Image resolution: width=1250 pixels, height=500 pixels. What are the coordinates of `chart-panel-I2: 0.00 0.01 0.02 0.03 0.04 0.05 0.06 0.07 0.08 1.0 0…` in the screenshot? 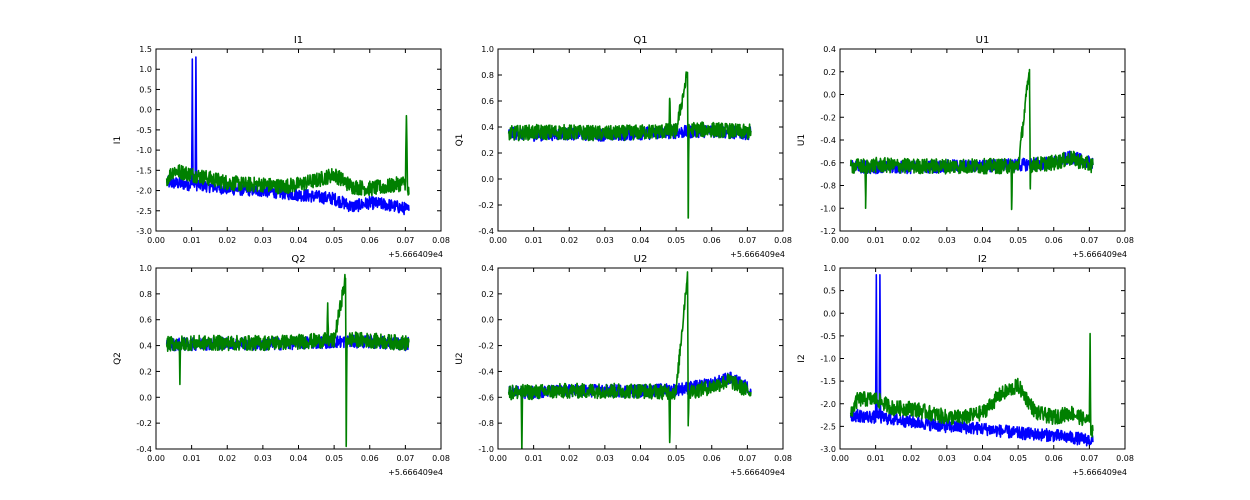 It's located at (965, 365).